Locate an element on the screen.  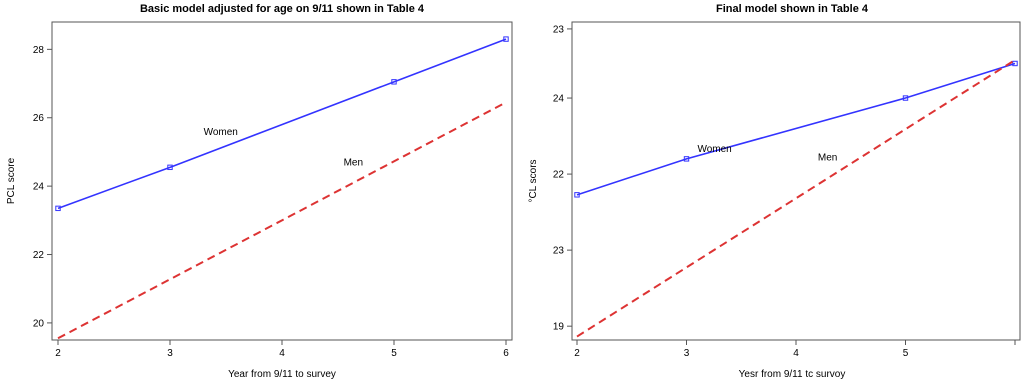
y-tick-label: 28 is located at coordinates (39, 50).